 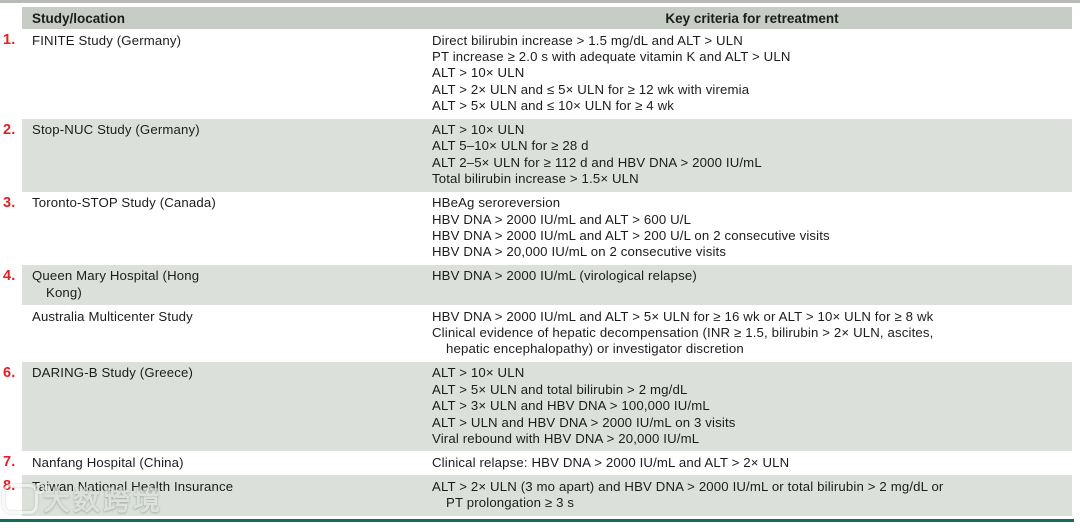 What do you see at coordinates (116, 130) in the screenshot?
I see `study-location-line: Stop-NUC Study (Germany)` at bounding box center [116, 130].